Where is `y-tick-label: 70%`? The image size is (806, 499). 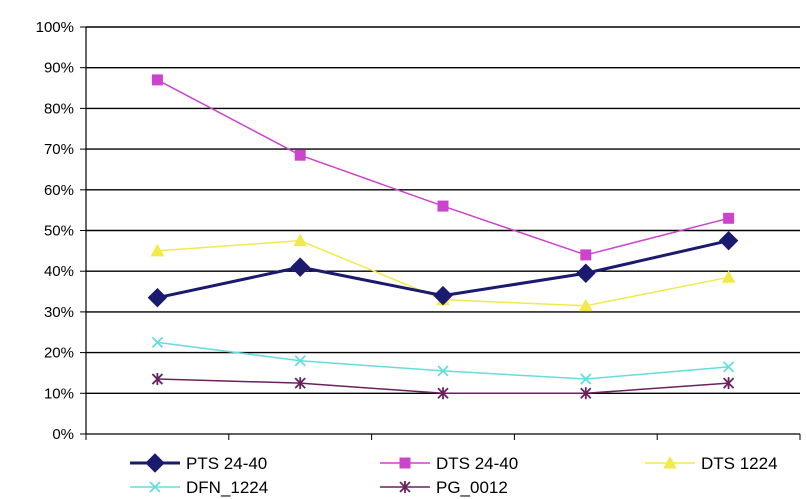
y-tick-label: 70% is located at coordinates (59, 149).